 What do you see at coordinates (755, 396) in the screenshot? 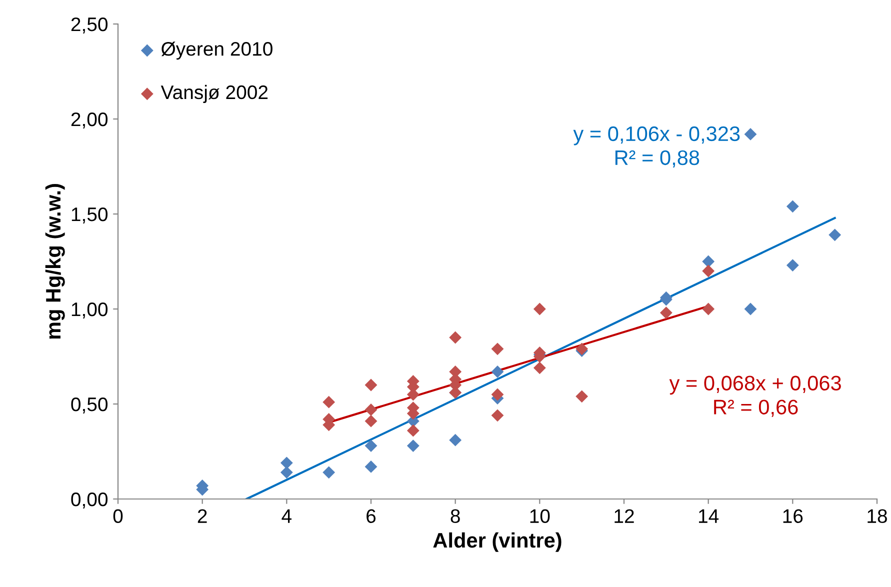
I see `annotation: y = 0,068x + 0,063 R² = 0,66` at bounding box center [755, 396].